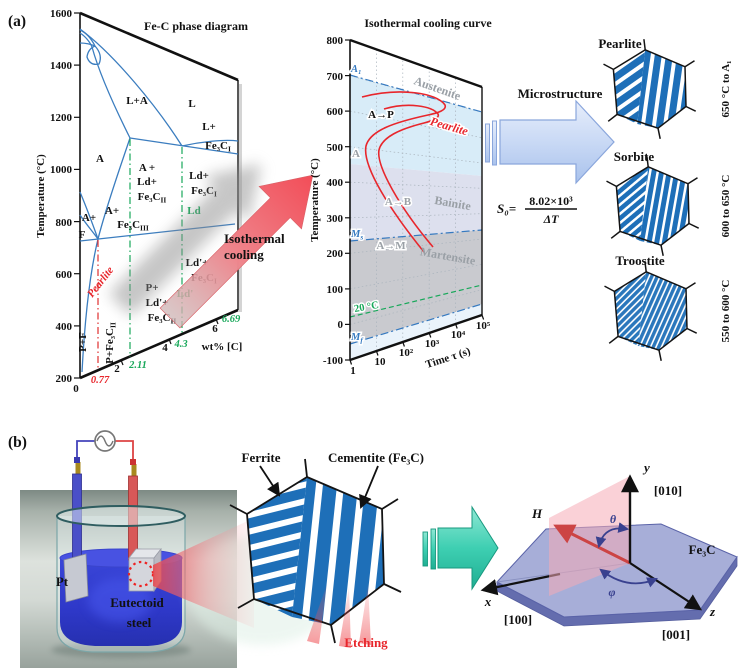 The height and width of the screenshot is (668, 742). What do you see at coordinates (611, 592) in the screenshot?
I see `phi-label: φ` at bounding box center [611, 592].